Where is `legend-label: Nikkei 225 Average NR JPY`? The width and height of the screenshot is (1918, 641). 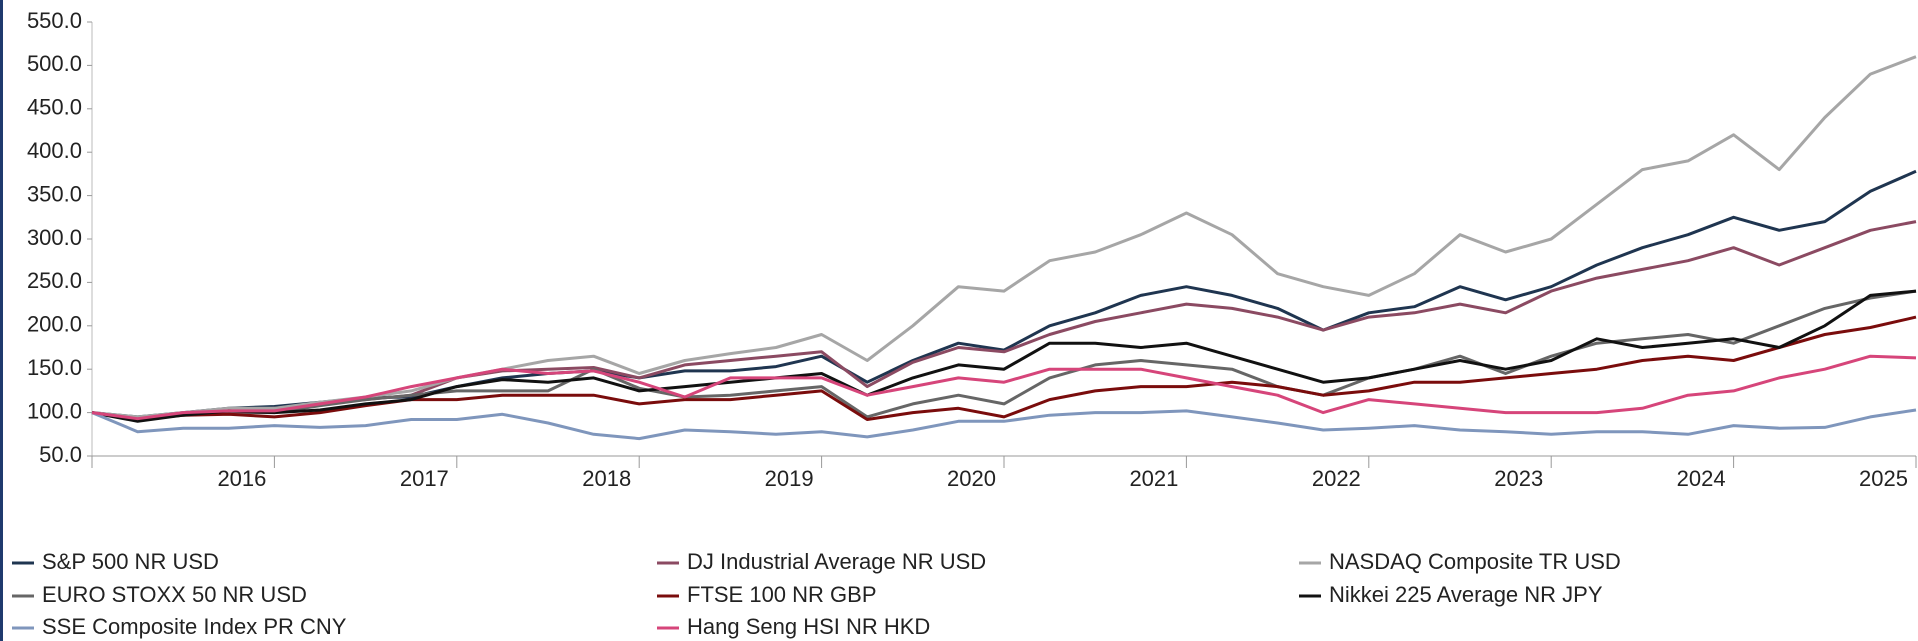 legend-label: Nikkei 225 Average NR JPY is located at coordinates (1466, 594).